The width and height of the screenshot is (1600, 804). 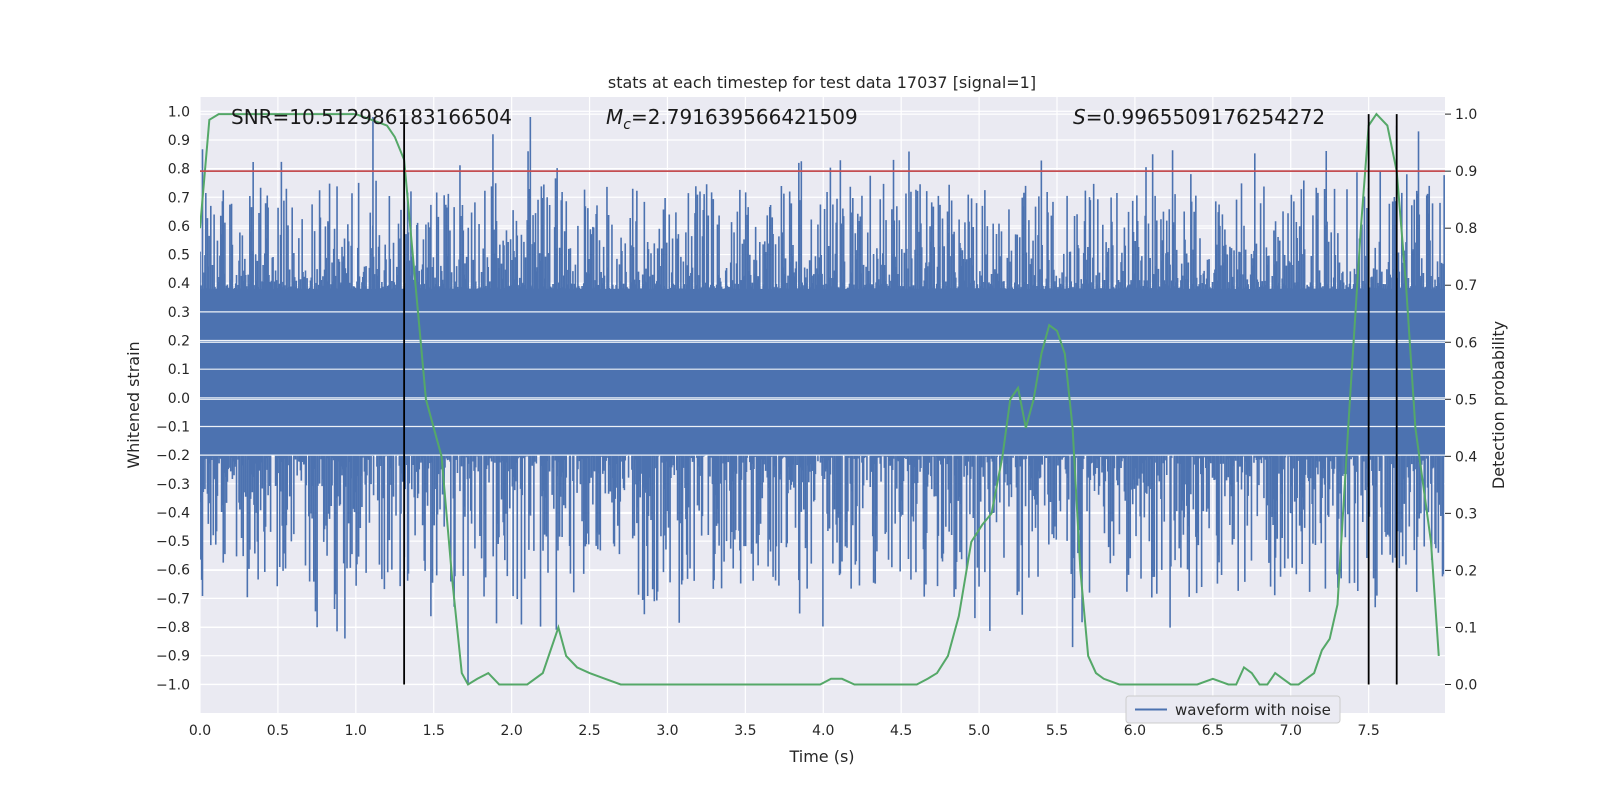 I want to click on y-left-tick-label: 0.6, so click(x=179, y=227).